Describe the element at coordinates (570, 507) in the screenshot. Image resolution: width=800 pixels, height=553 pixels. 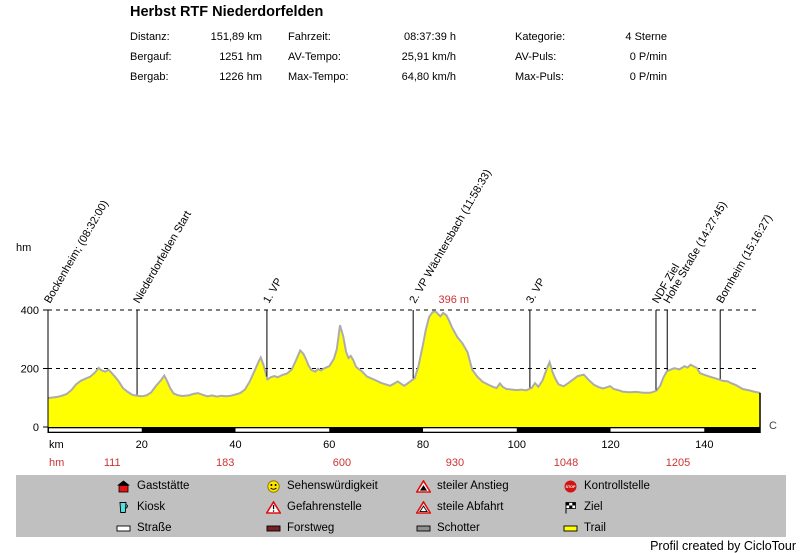
I see `finish-flag-icon` at that location.